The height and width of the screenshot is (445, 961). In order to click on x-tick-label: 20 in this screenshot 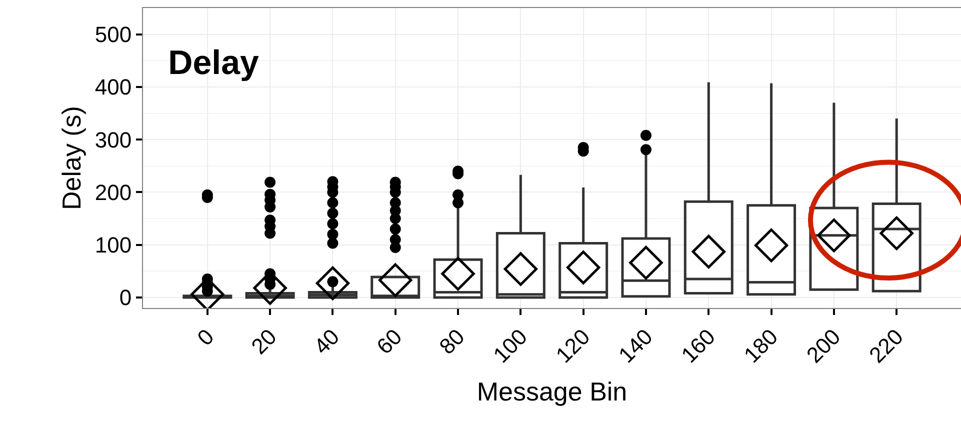, I will do `click(264, 342)`.